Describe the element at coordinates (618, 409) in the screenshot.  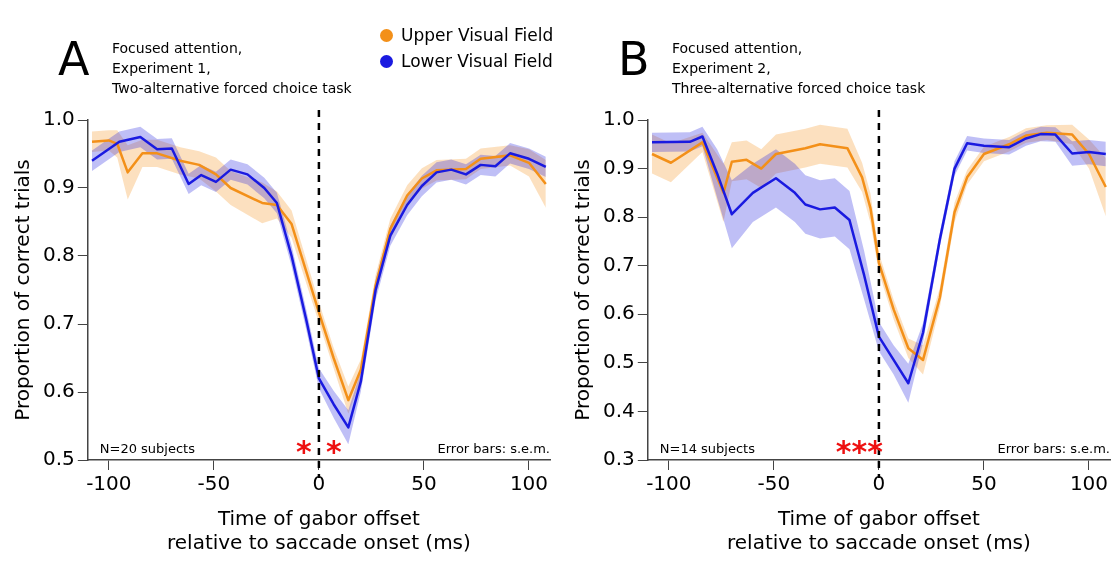
I see `y-tick-label: 0.4` at that location.